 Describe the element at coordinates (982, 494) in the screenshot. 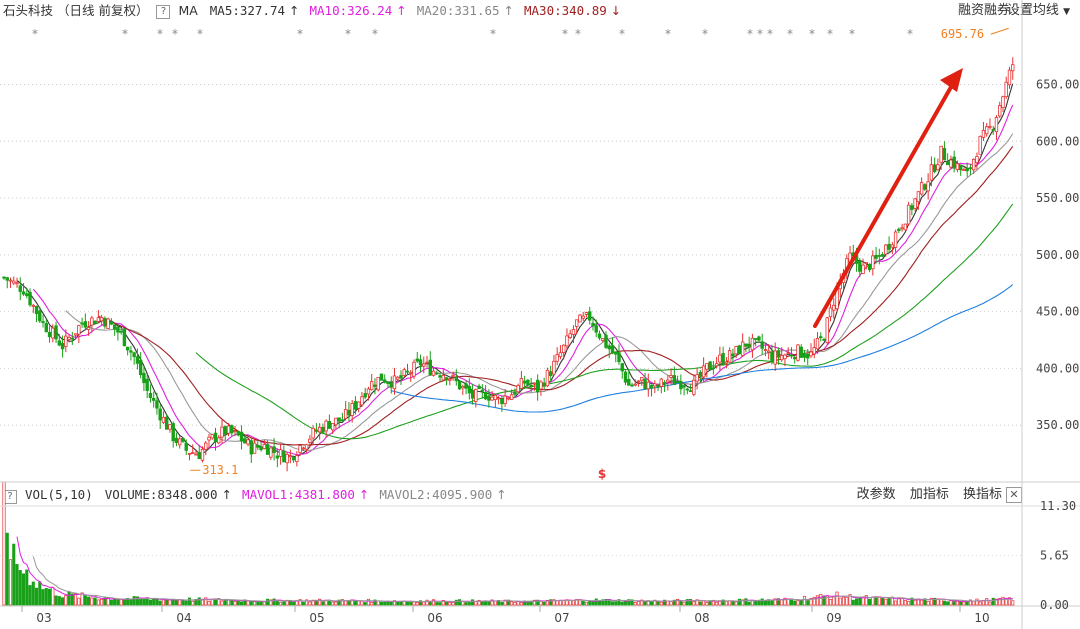

I see `switch-indicator-button: 换指标` at that location.